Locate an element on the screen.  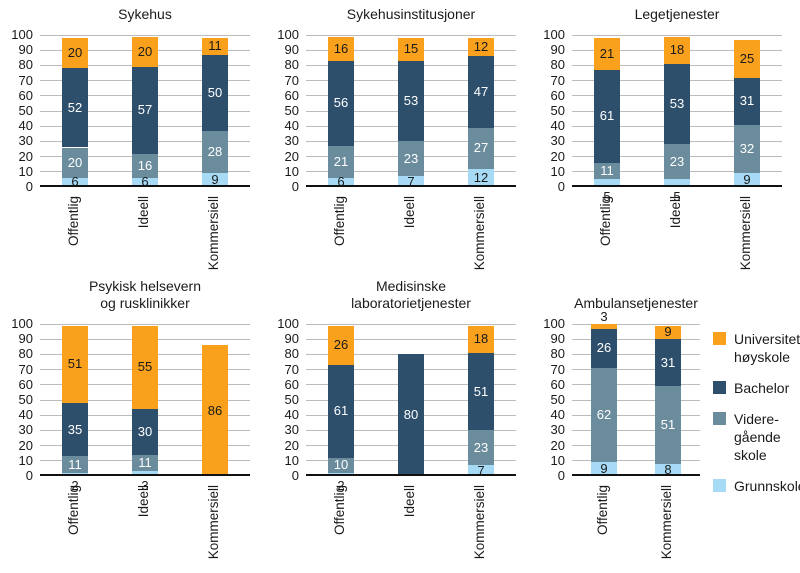
plot-area: 2 11 35 51 3 11 30 55 86 is located at coordinates (145, 408).